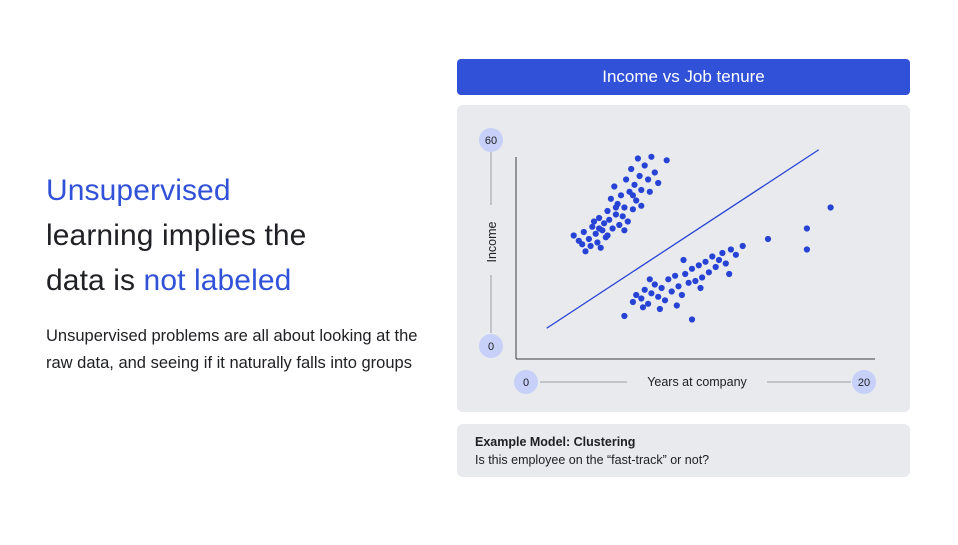  I want to click on y-axis-label: Income, so click(492, 241).